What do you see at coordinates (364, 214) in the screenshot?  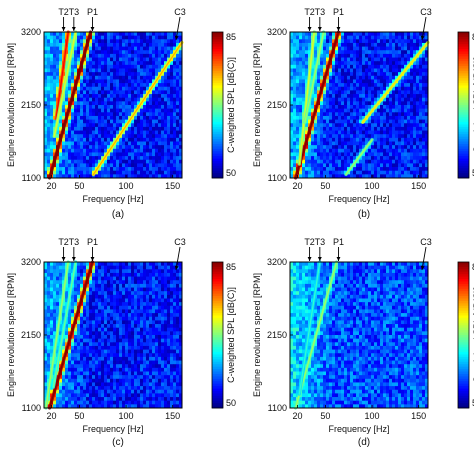 I see `panel-caption: (b)` at bounding box center [364, 214].